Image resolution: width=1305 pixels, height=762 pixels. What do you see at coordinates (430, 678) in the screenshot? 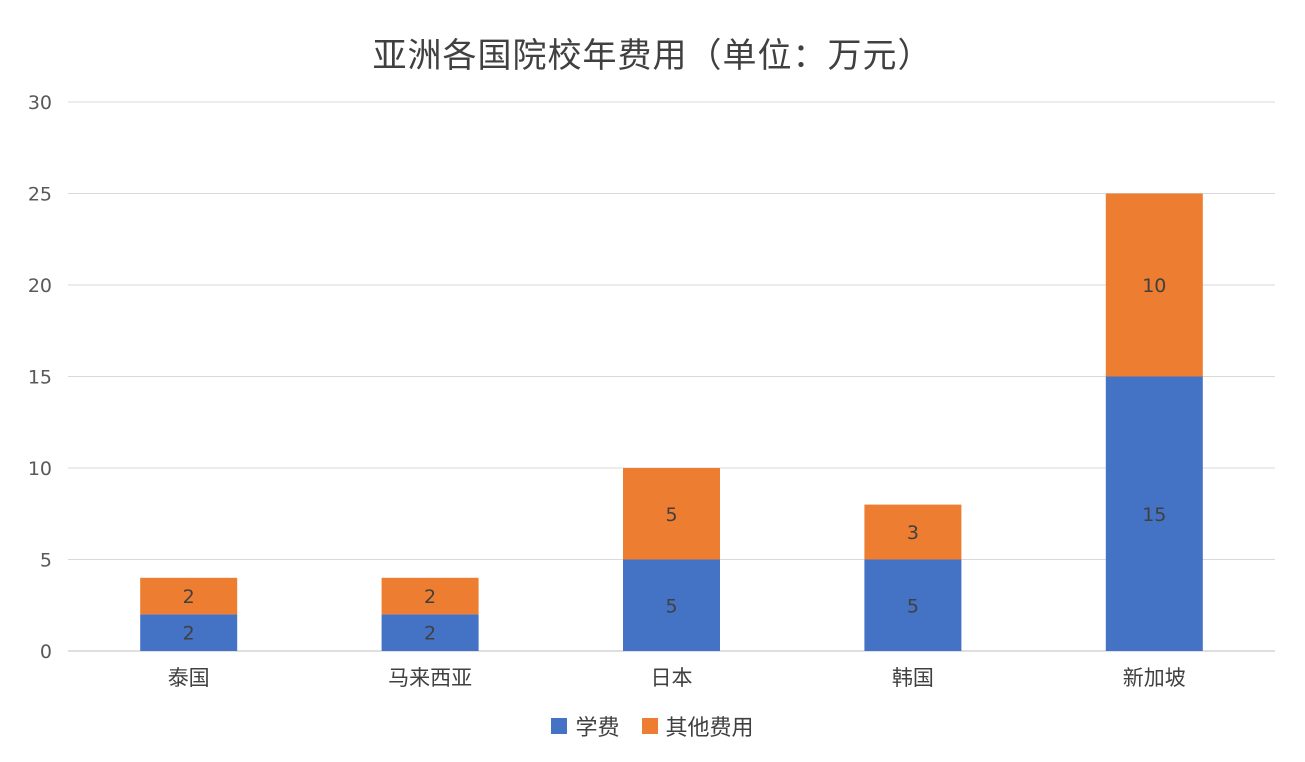
I see `x-tick-label: 马来西亚` at bounding box center [430, 678].